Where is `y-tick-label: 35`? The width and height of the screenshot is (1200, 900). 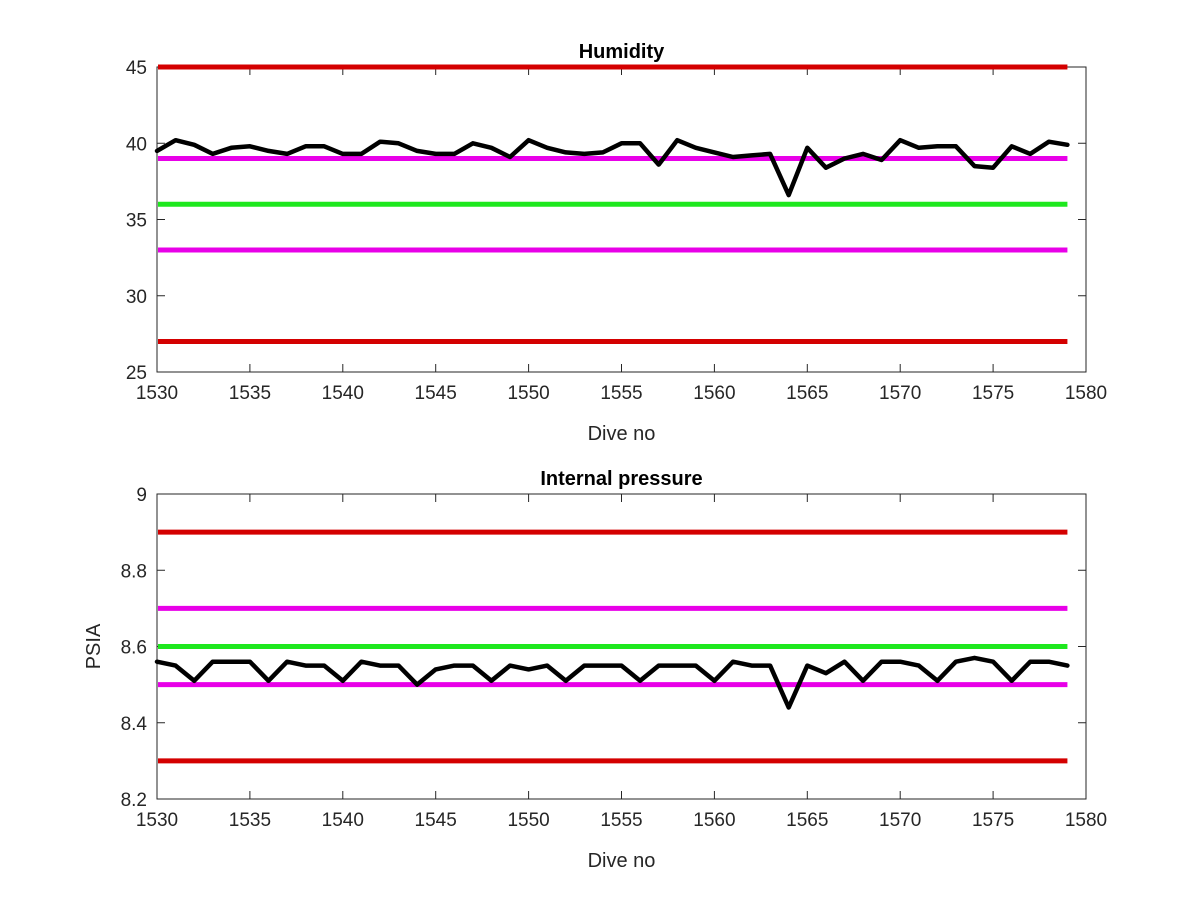 y-tick-label: 35 is located at coordinates (136, 221).